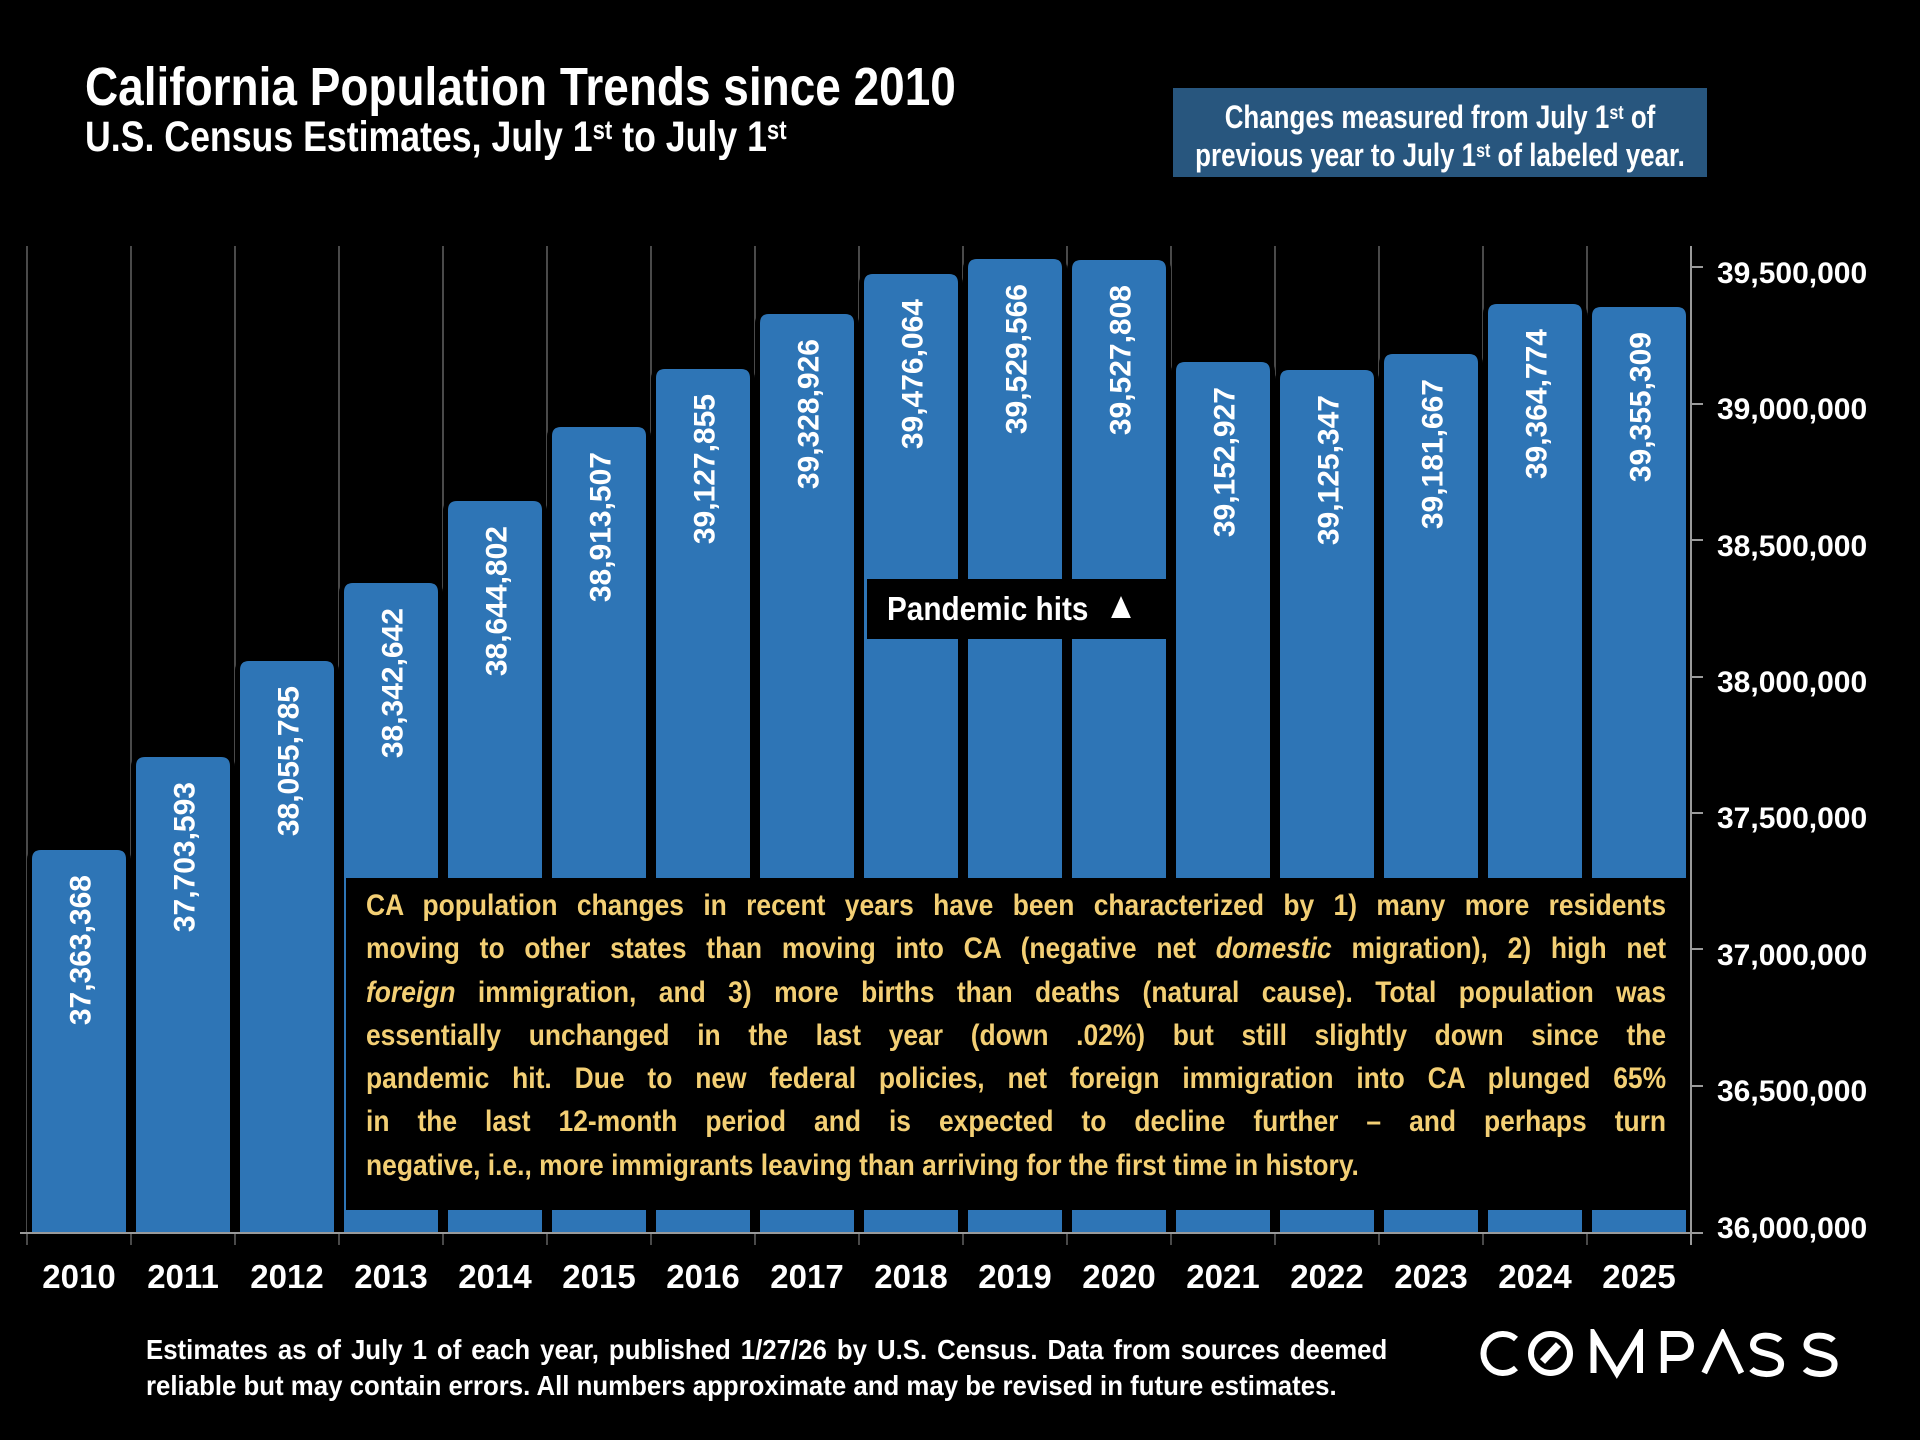  What do you see at coordinates (1326, 1276) in the screenshot?
I see `svg-text: 2022` at bounding box center [1326, 1276].